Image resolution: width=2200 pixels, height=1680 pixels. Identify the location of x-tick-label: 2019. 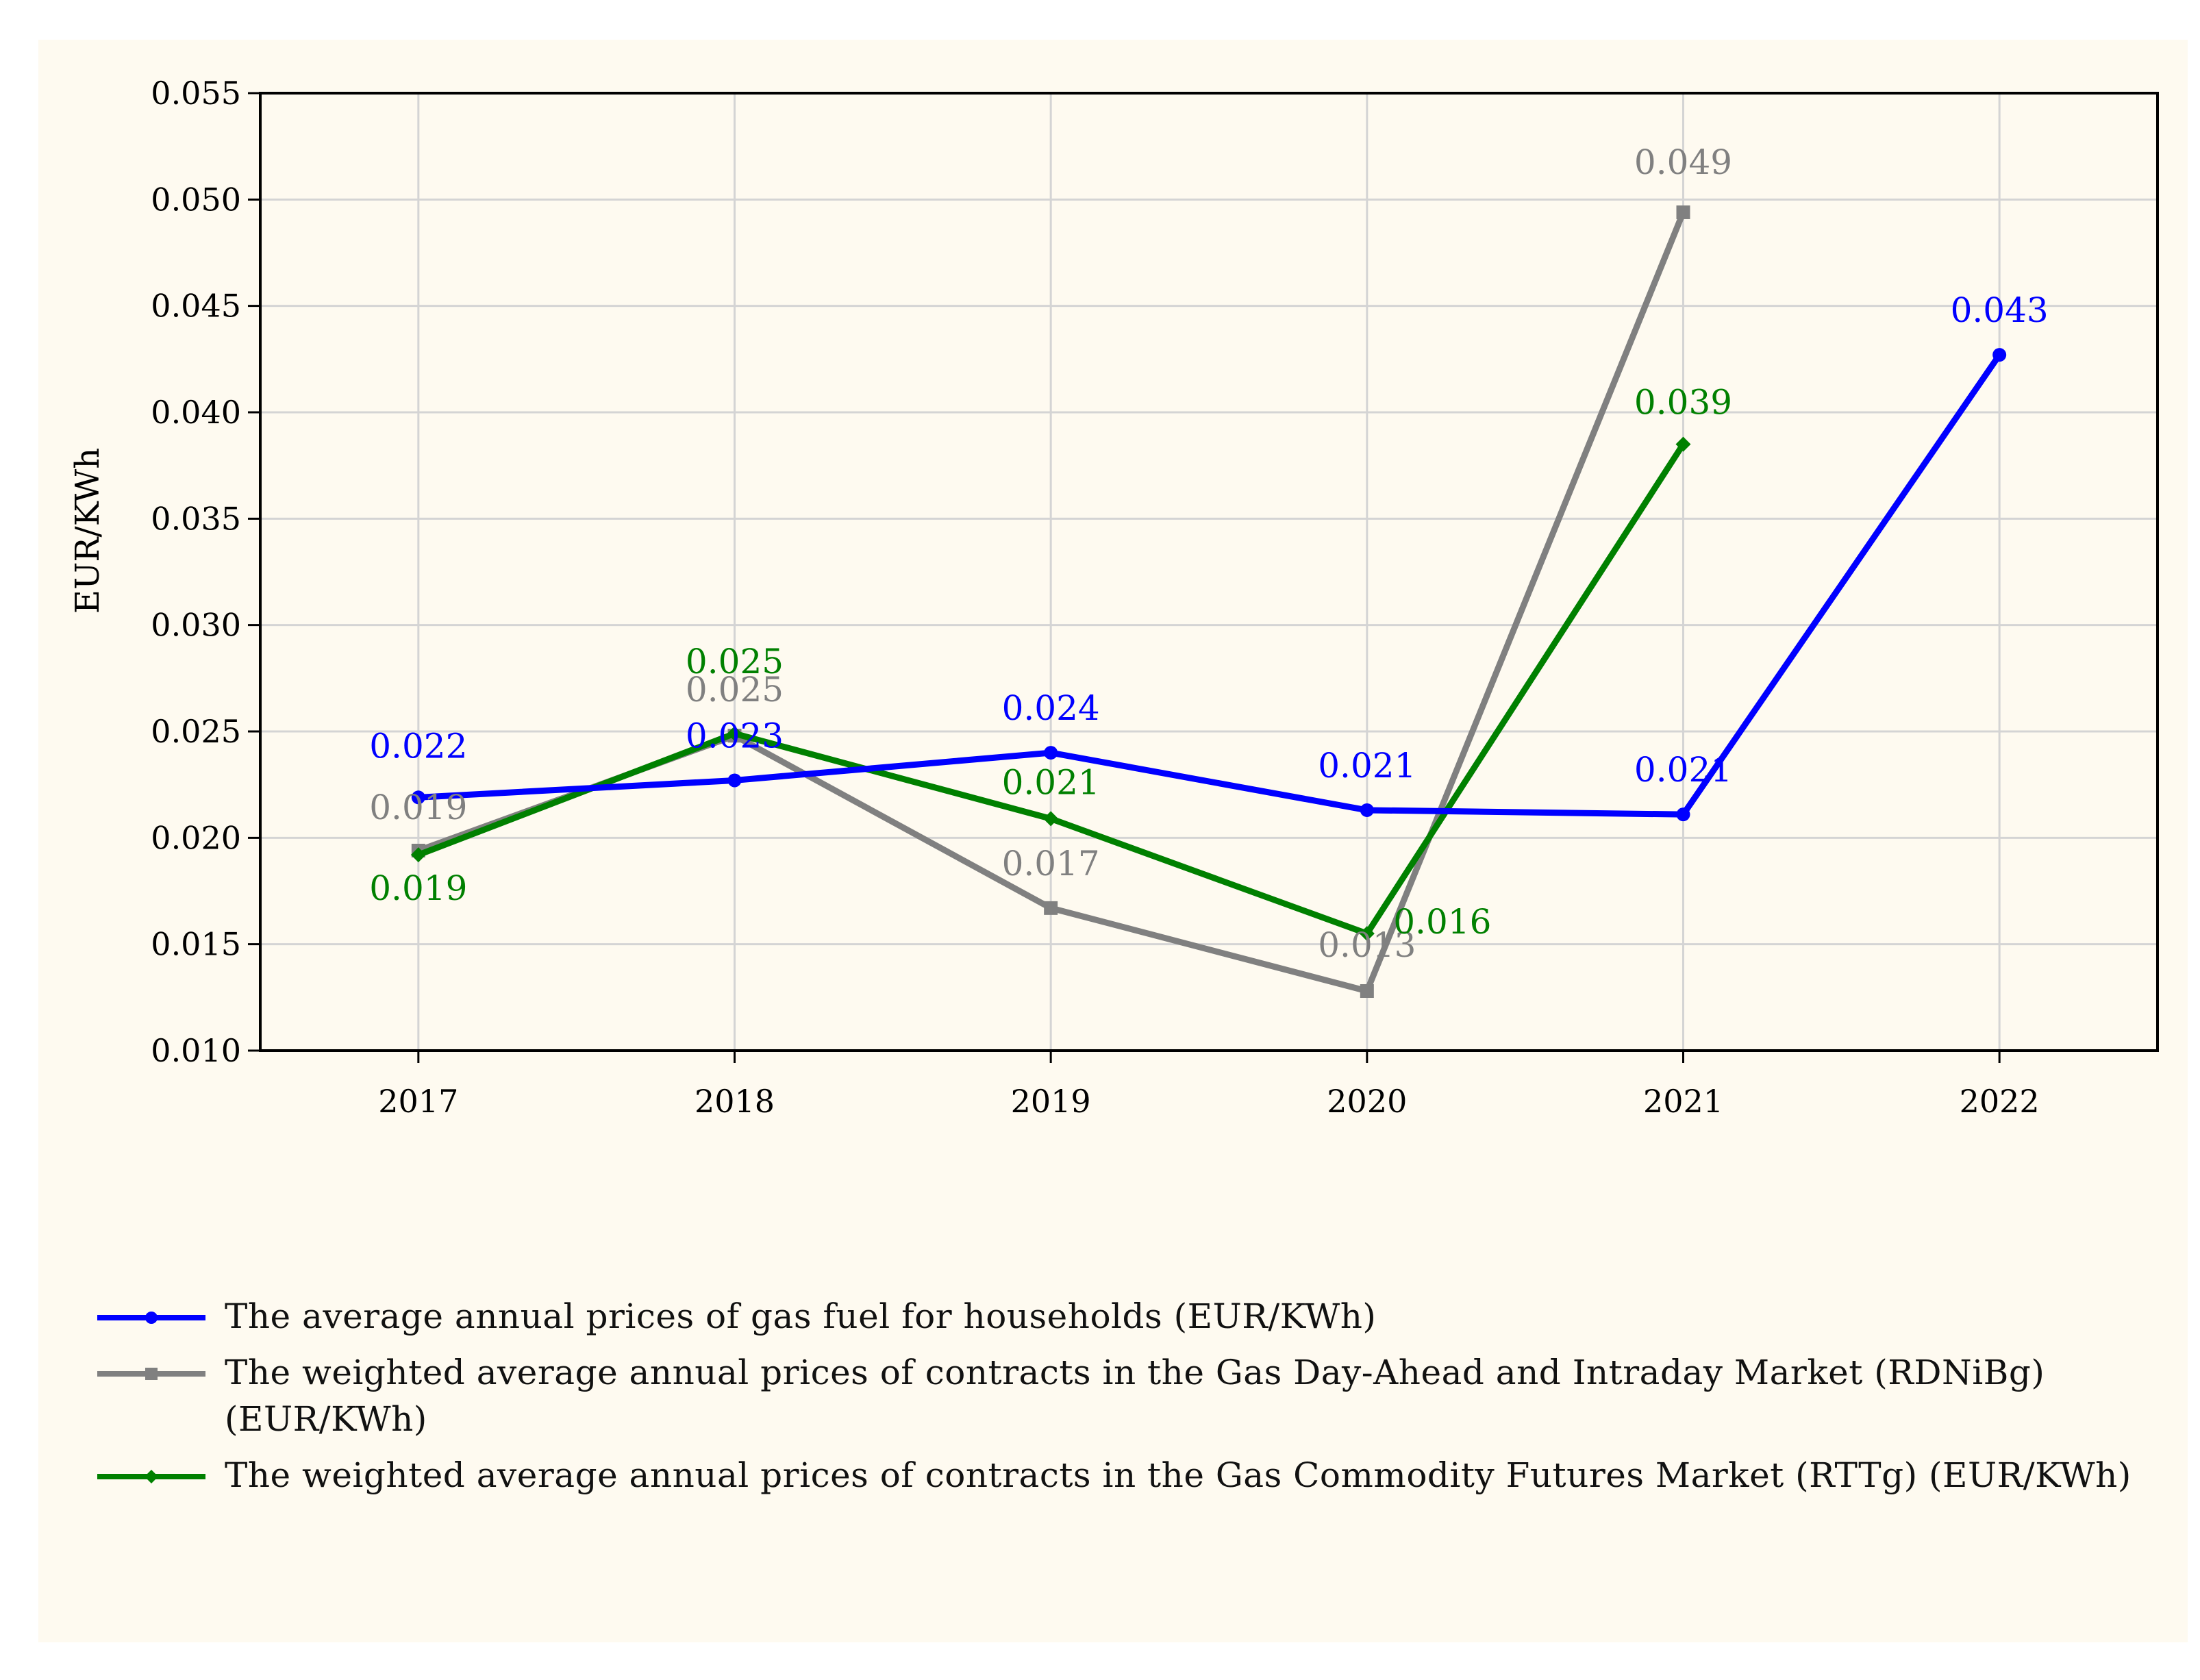
(1051, 1101).